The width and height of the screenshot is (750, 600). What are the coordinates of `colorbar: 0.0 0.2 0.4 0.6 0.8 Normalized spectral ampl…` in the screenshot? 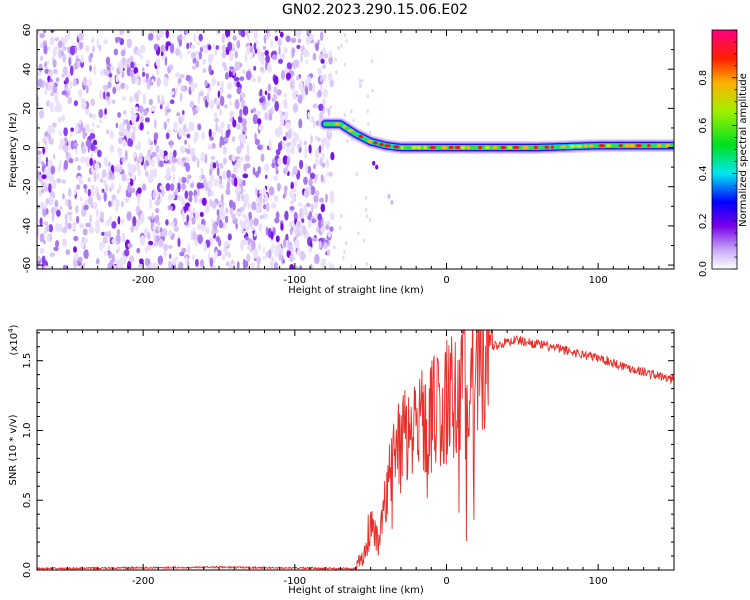 It's located at (723, 153).